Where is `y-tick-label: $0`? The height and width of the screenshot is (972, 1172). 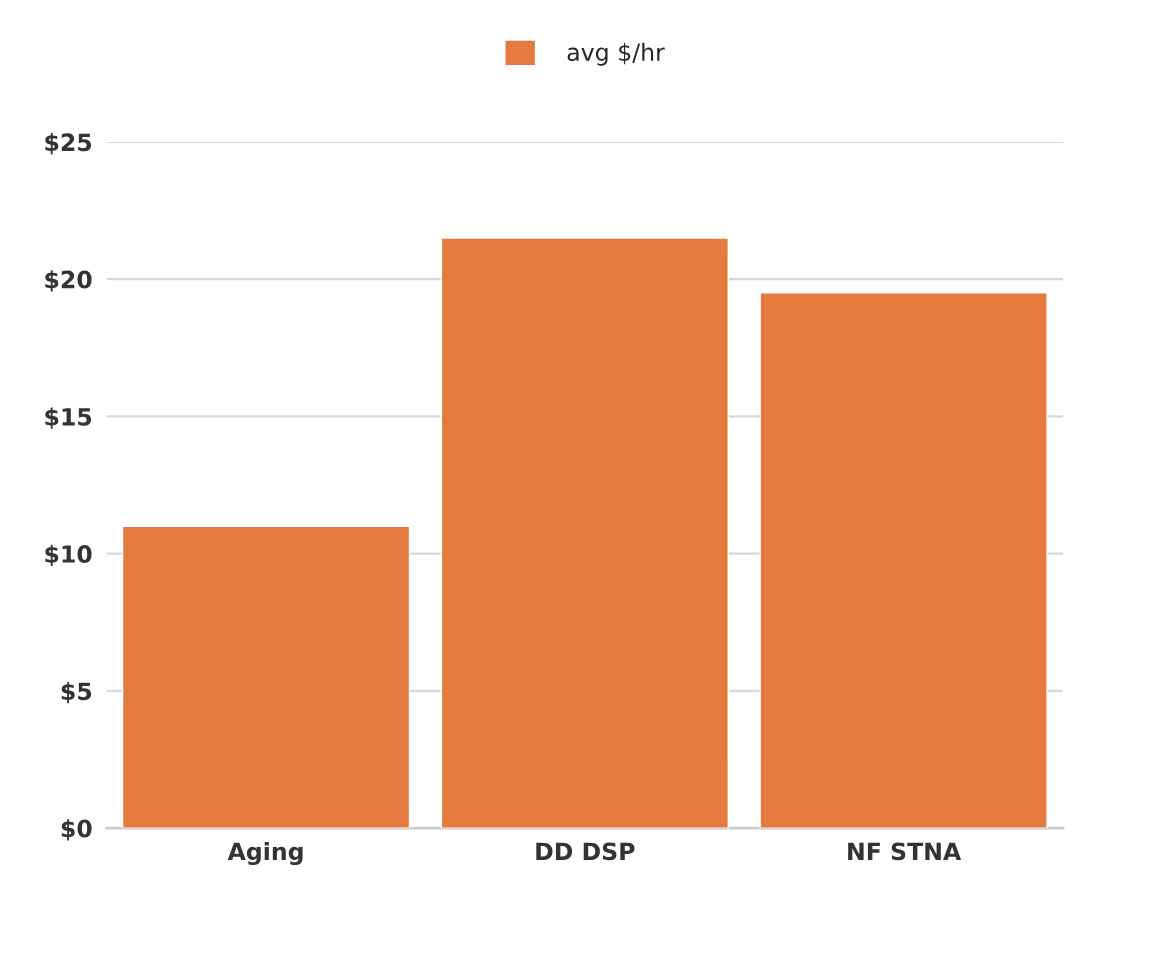
y-tick-label: $0 is located at coordinates (76, 830).